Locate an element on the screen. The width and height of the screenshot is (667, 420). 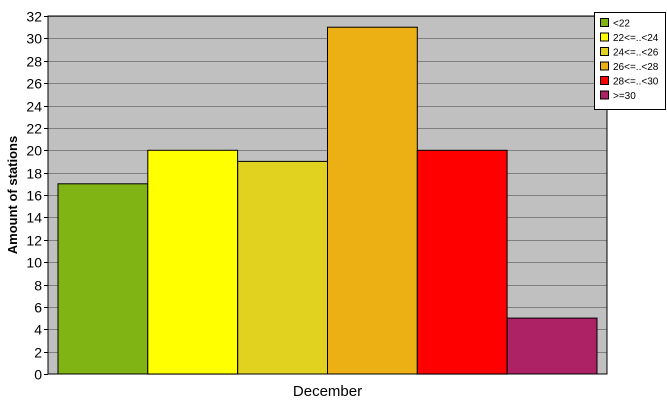
y-tick-label: 14 is located at coordinates (34, 218).